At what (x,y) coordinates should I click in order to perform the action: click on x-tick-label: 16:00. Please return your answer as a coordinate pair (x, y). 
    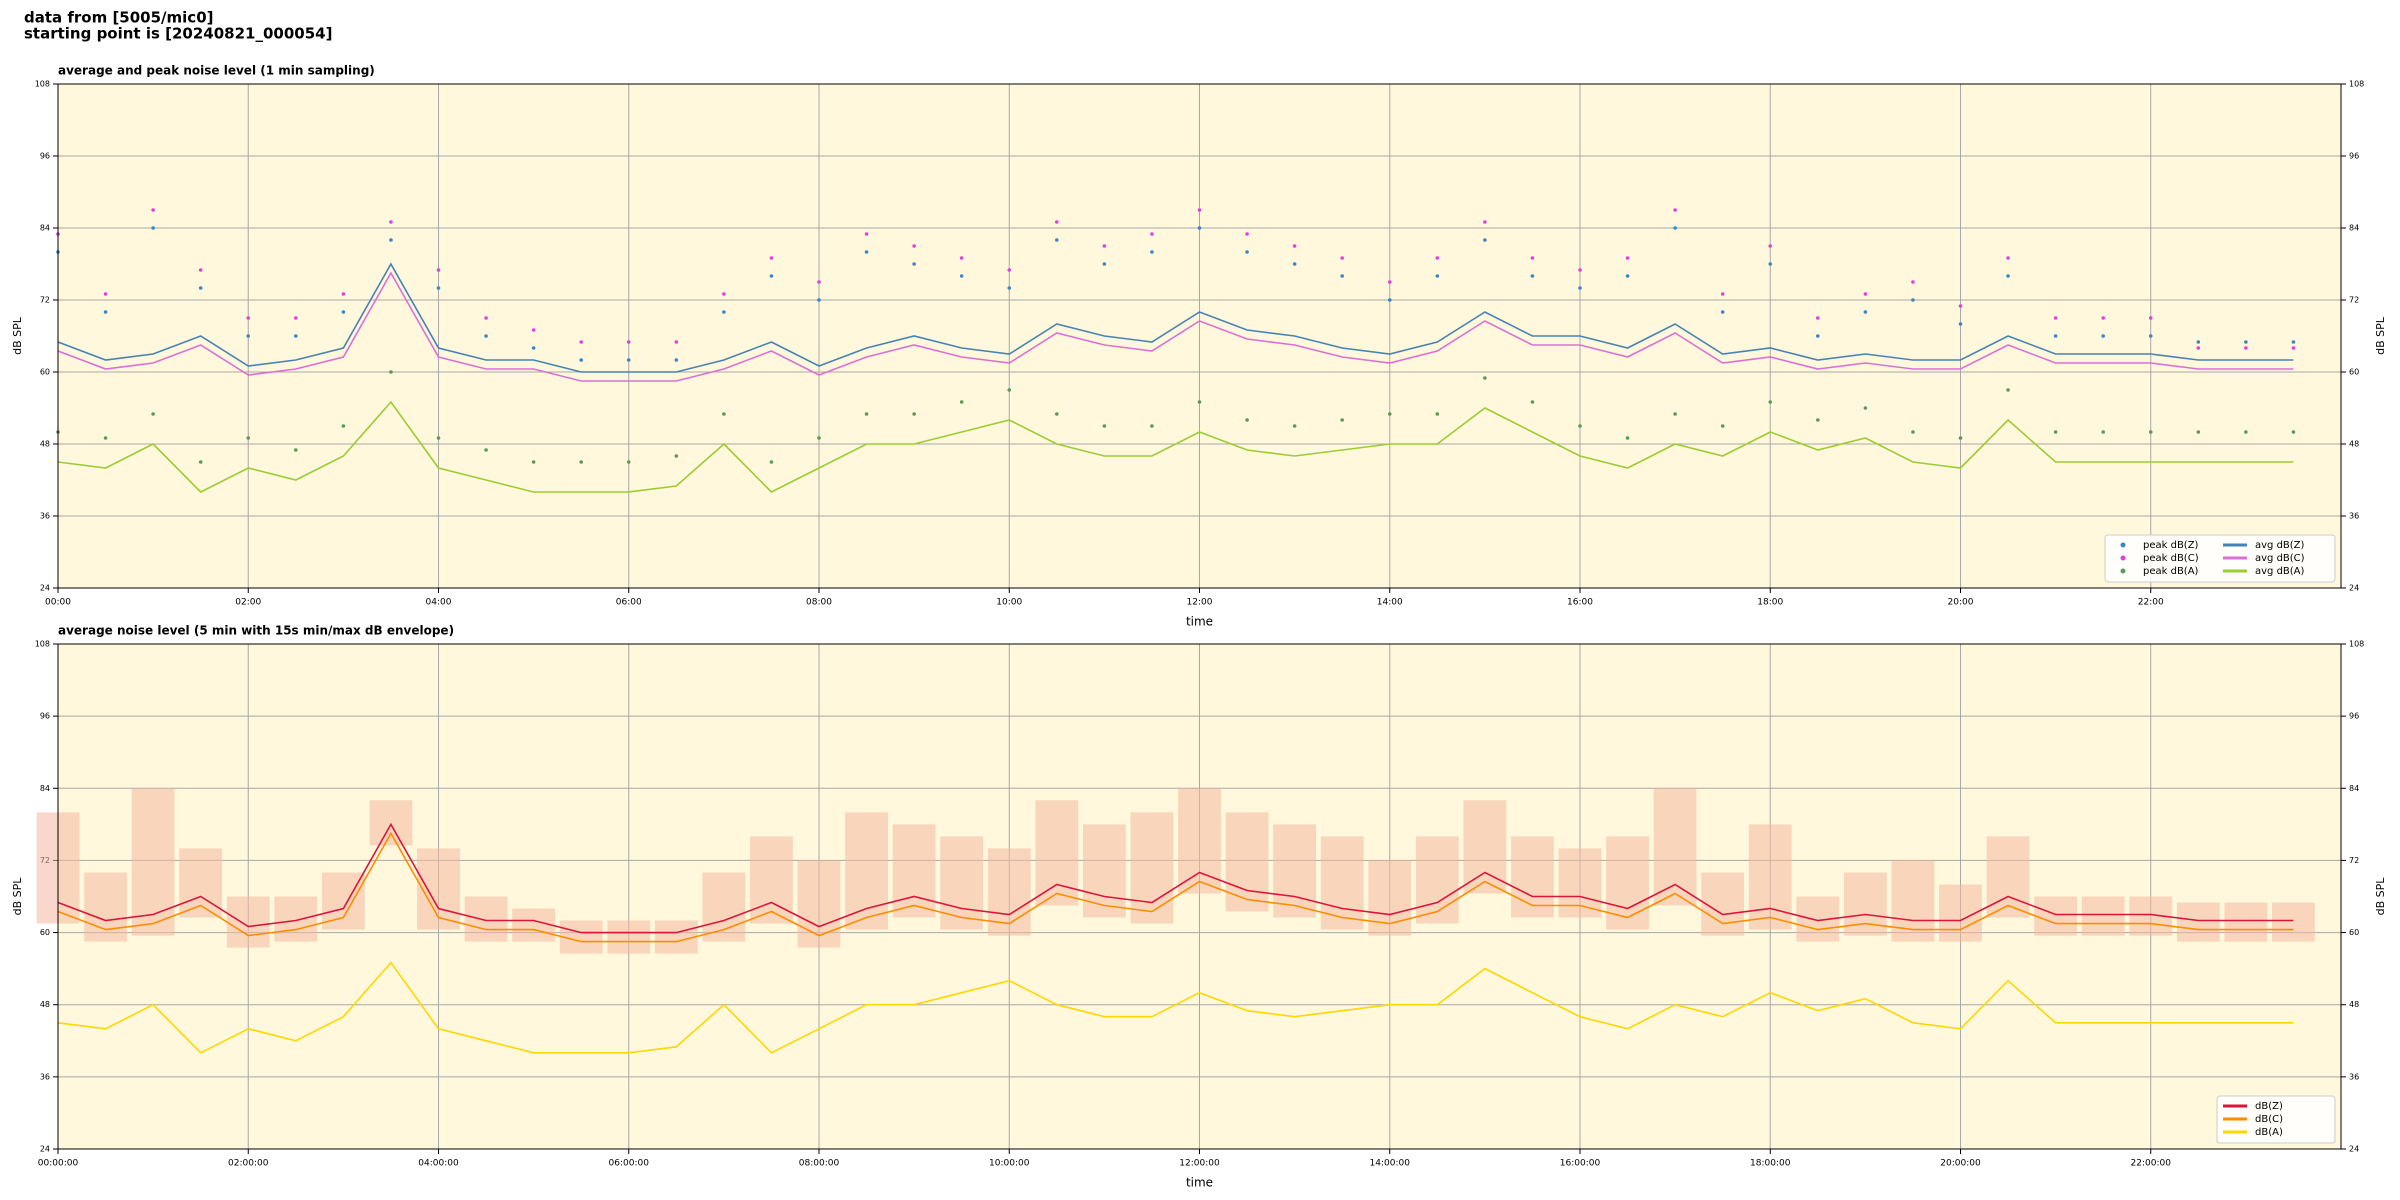
    Looking at the image, I should click on (1580, 603).